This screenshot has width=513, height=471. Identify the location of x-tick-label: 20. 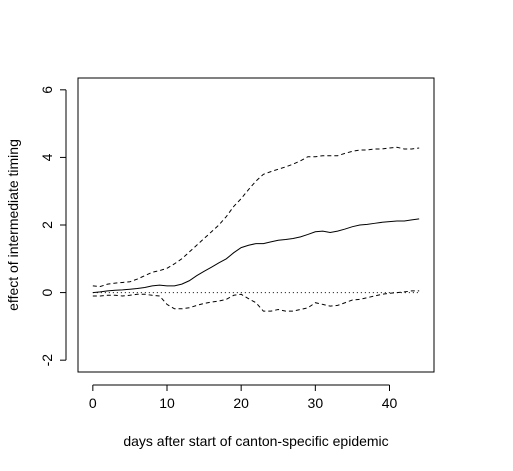
(241, 403).